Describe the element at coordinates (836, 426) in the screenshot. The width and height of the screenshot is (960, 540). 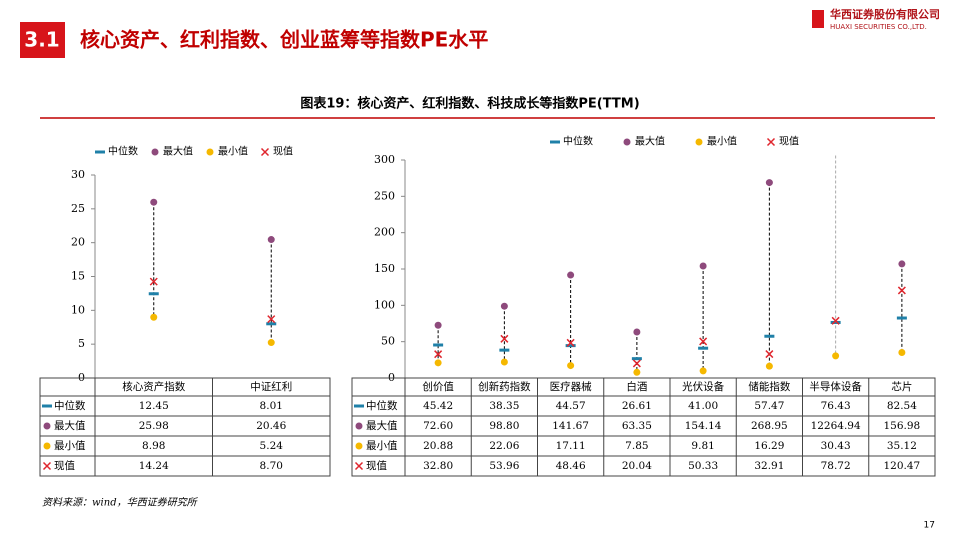
I see `table-cell: 12264.94` at that location.